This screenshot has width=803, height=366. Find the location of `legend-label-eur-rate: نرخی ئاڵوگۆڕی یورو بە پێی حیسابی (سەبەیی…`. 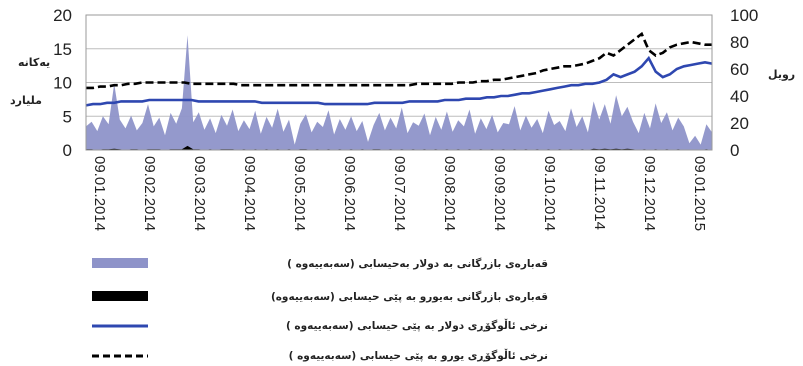

legend-label-eur-rate: نرخی ئاڵوگۆڕی یورو بە پێی حیسابی (سەبەیی… is located at coordinates (418, 356).